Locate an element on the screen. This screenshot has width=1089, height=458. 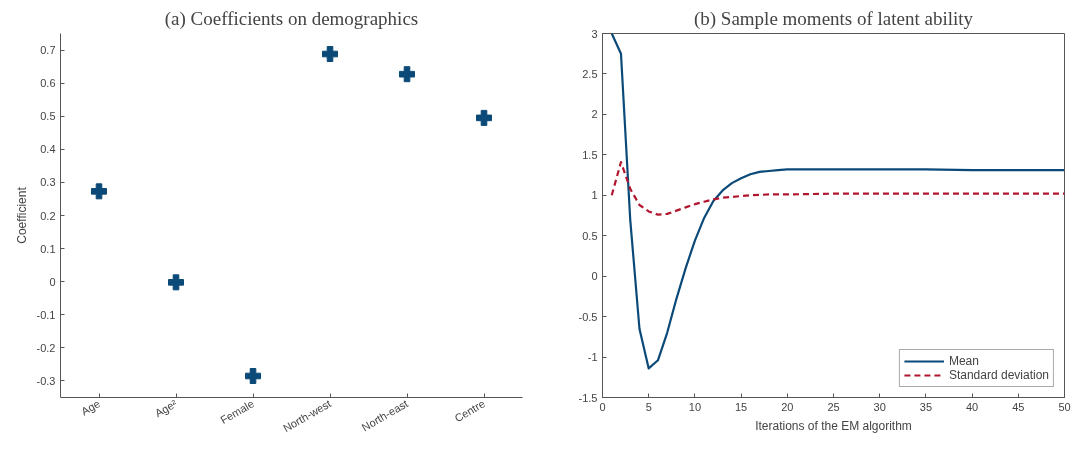
legend-label: Standard deviation is located at coordinates (998, 375).